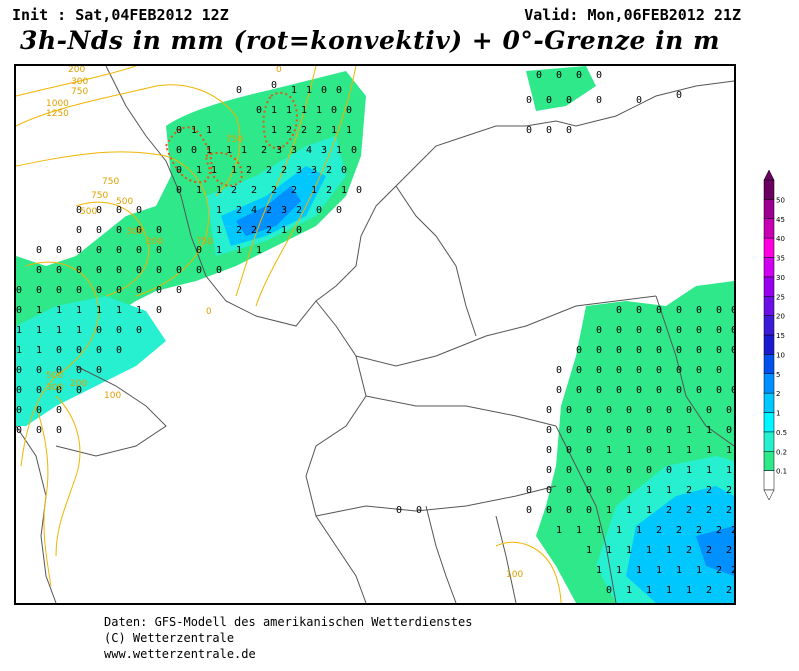 The image size is (799, 671). What do you see at coordinates (780, 259) in the screenshot?
I see `legend-level-label: 35` at bounding box center [780, 259].